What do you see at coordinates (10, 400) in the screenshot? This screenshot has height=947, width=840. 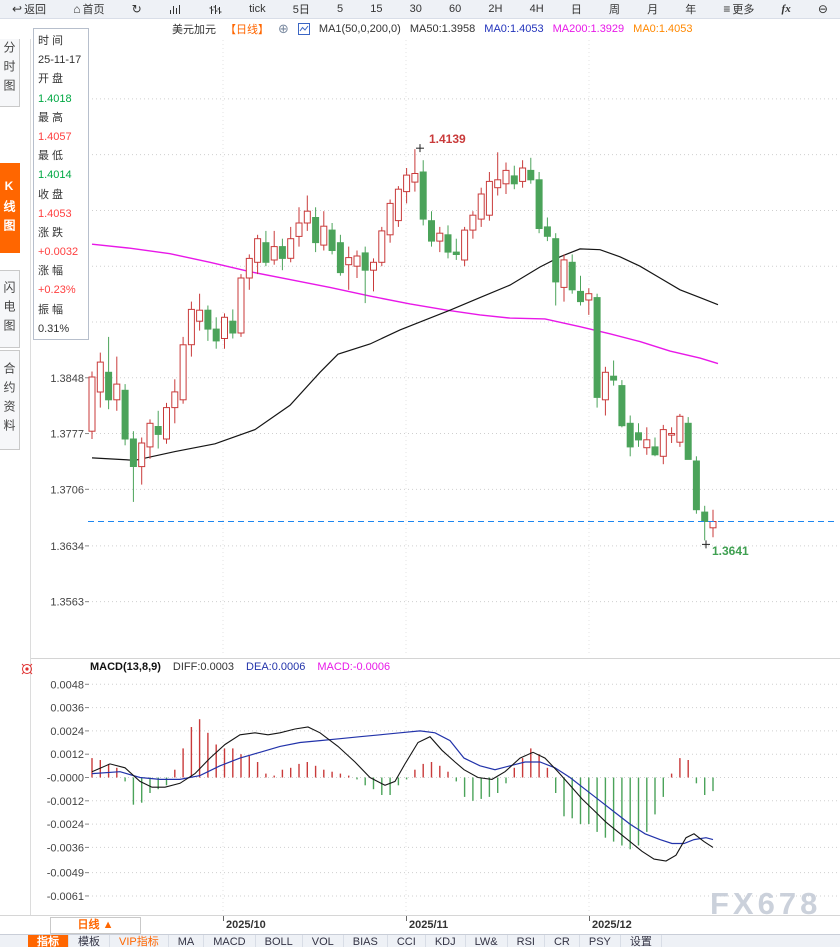 I see `sidebar-tab-contract-info: 合约资料` at bounding box center [10, 400].